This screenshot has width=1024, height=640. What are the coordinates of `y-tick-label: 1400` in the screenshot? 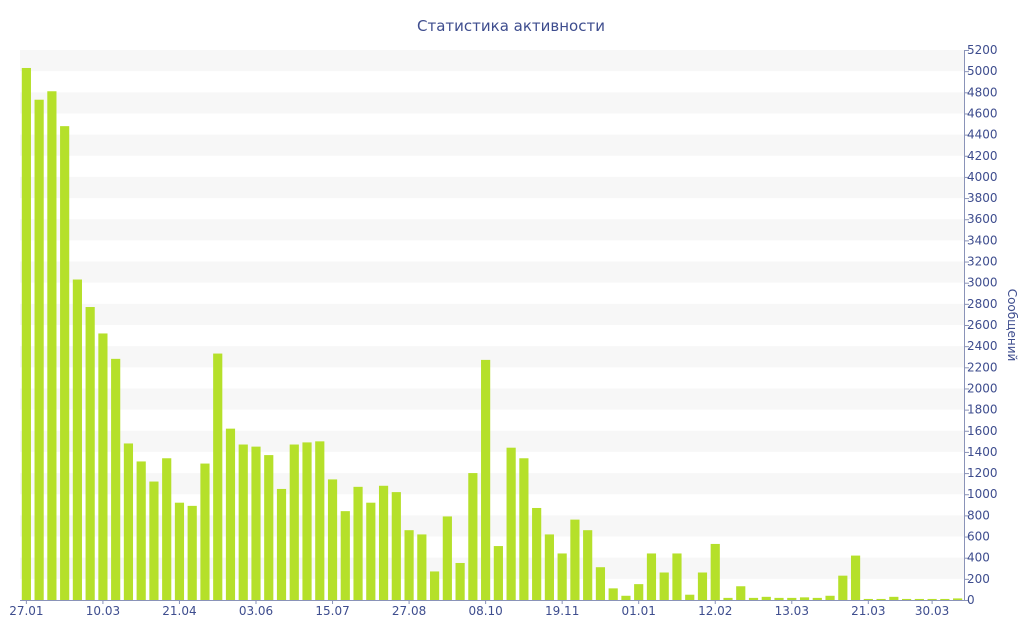 It's located at (982, 452).